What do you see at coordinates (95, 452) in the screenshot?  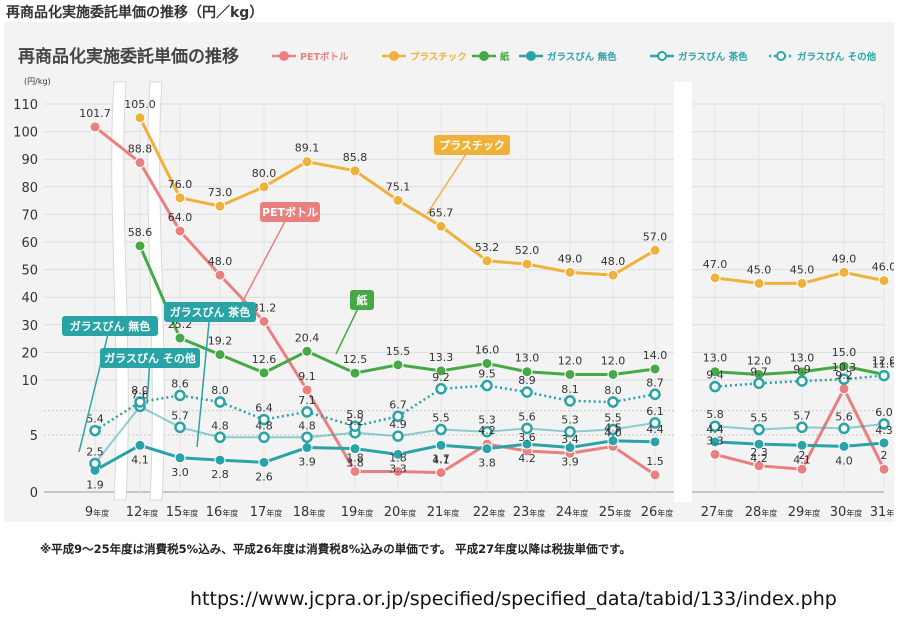 I see `data-label: 2.5` at bounding box center [95, 452].